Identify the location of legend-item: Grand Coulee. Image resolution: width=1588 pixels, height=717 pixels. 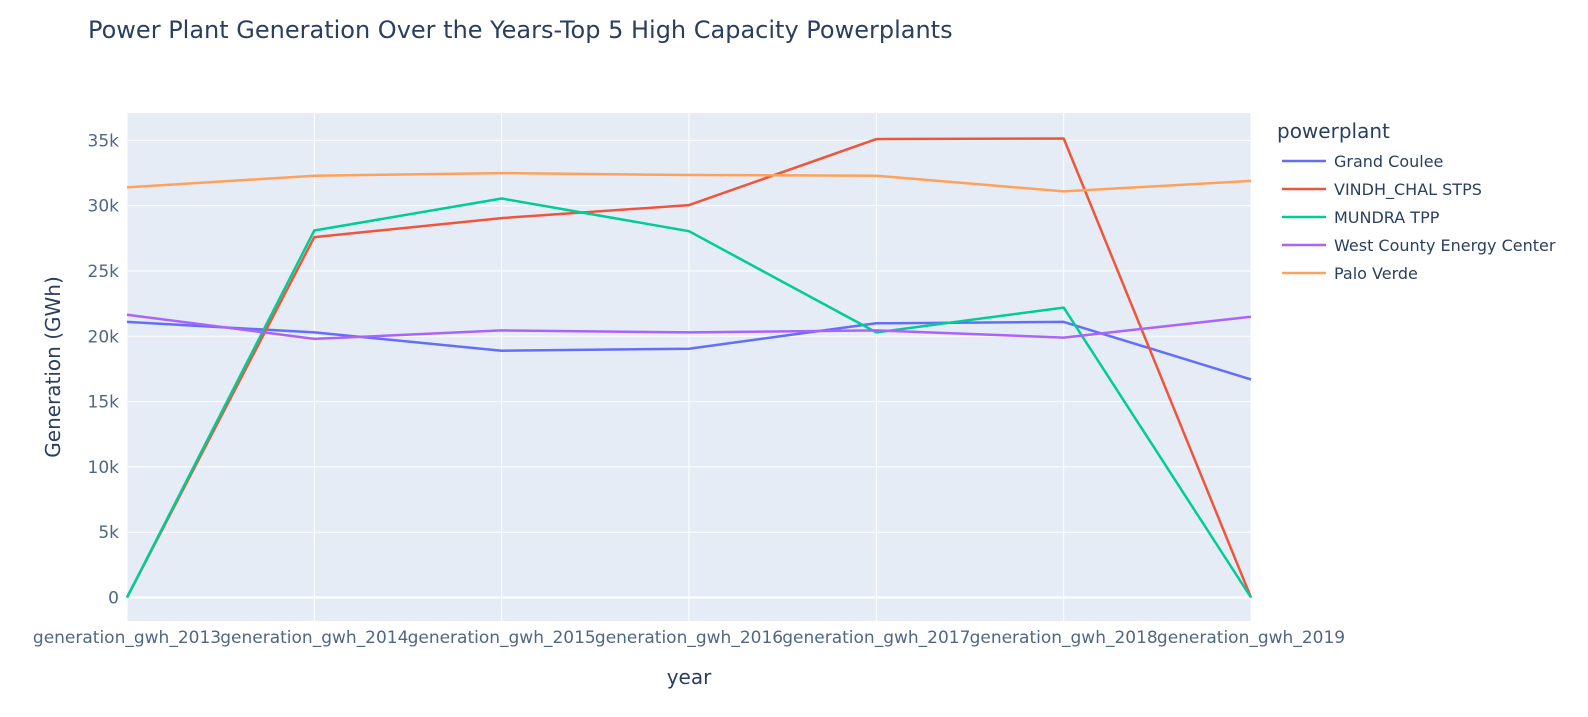
(1362, 161).